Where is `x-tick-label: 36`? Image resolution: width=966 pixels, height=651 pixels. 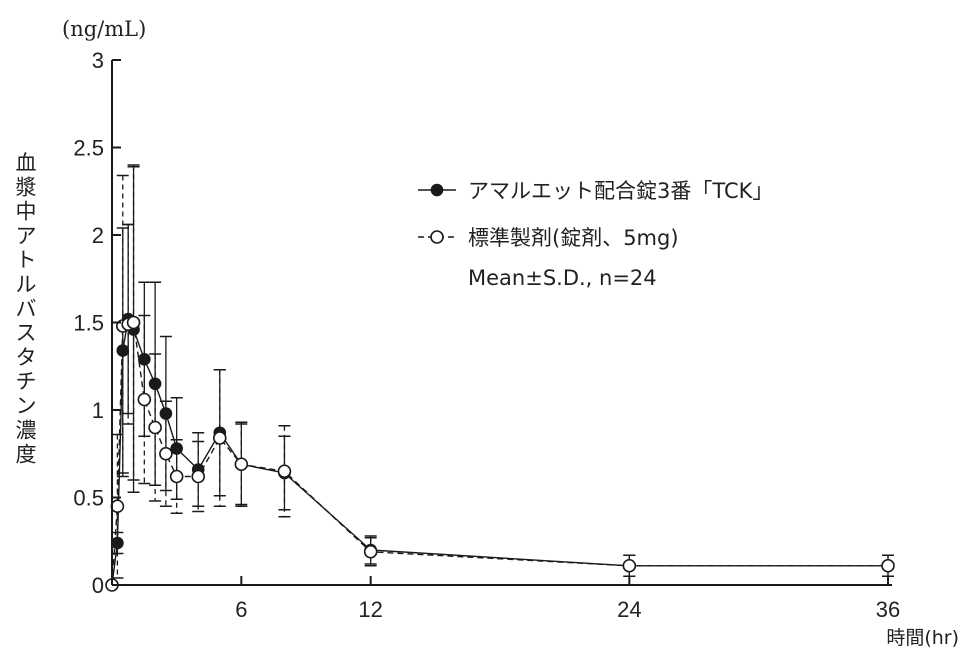 x-tick-label: 36 is located at coordinates (888, 609).